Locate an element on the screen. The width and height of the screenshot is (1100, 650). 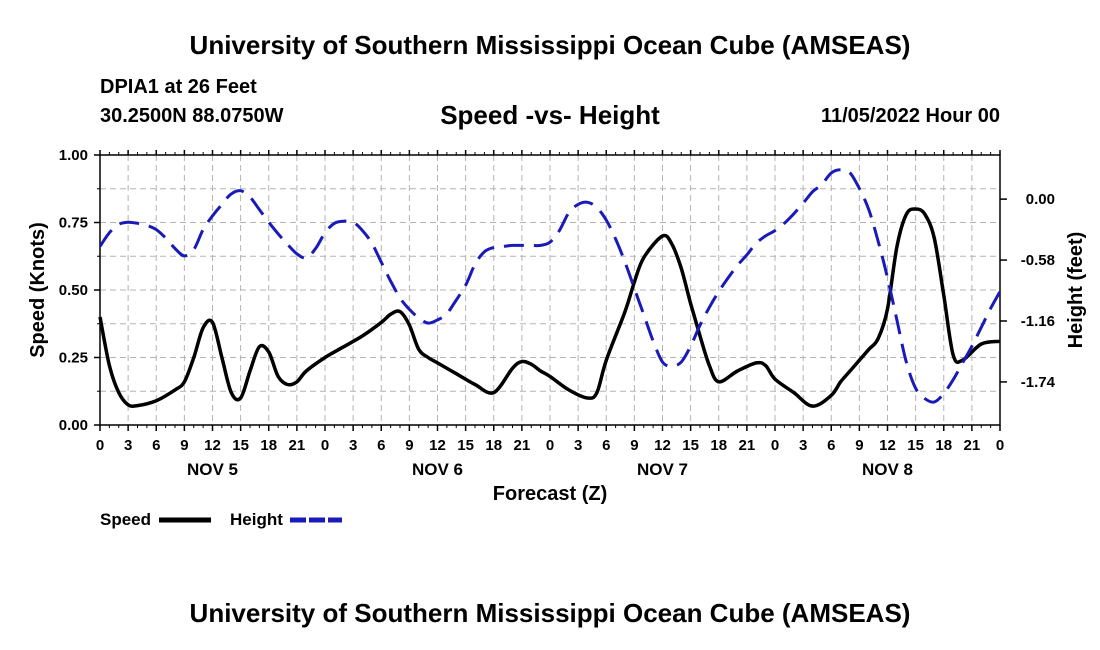
y2-axis-title: Height (feet) is located at coordinates (1076, 290).